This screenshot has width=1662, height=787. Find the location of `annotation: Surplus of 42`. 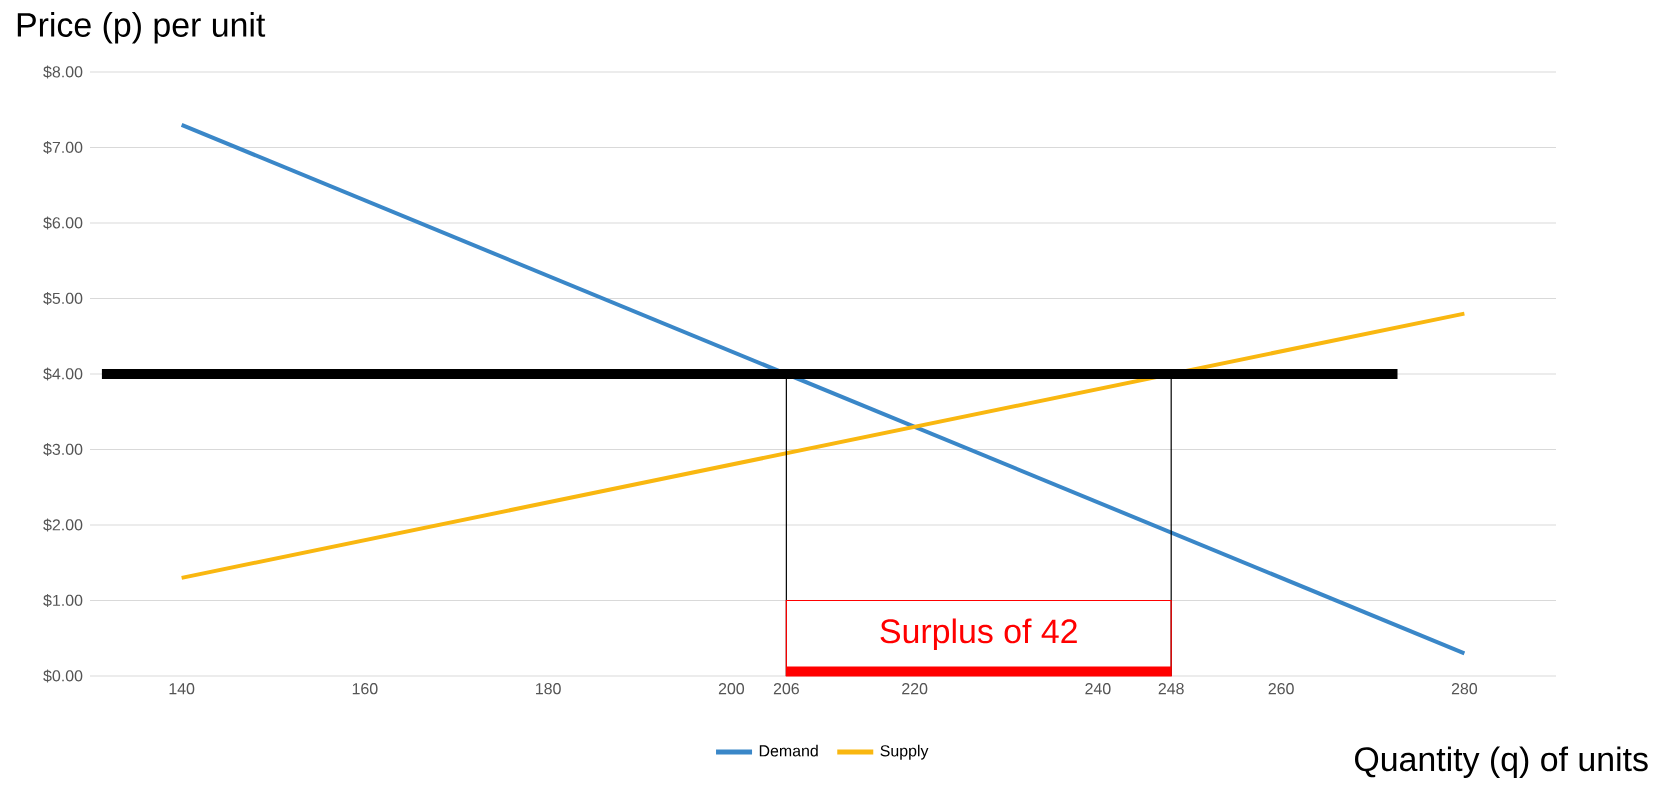

annotation: Surplus of 42 is located at coordinates (978, 634).